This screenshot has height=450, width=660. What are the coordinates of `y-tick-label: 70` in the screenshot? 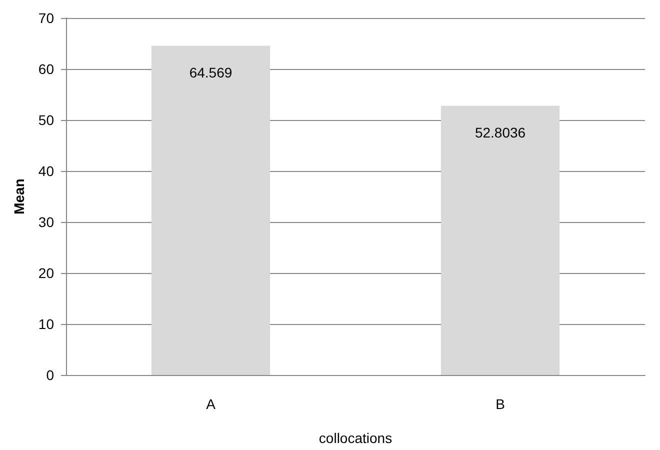 It's located at (46, 18).